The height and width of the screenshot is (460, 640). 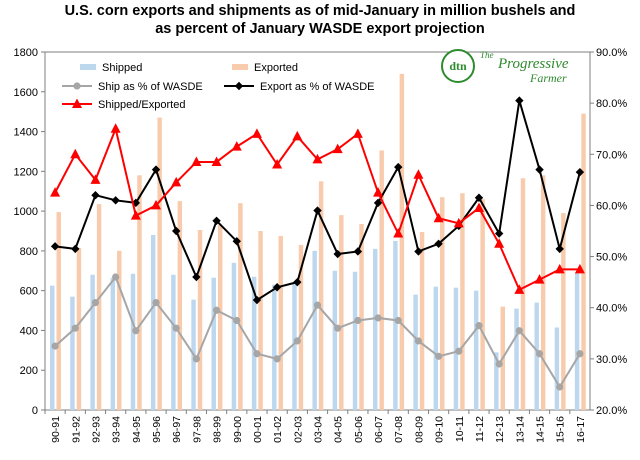 What do you see at coordinates (76, 429) in the screenshot?
I see `x-axis-category-label: 91-92` at bounding box center [76, 429].